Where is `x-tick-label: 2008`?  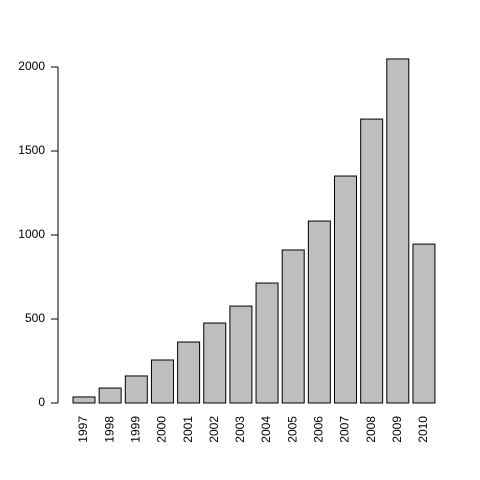 x-tick-label: 2008 is located at coordinates (371, 429).